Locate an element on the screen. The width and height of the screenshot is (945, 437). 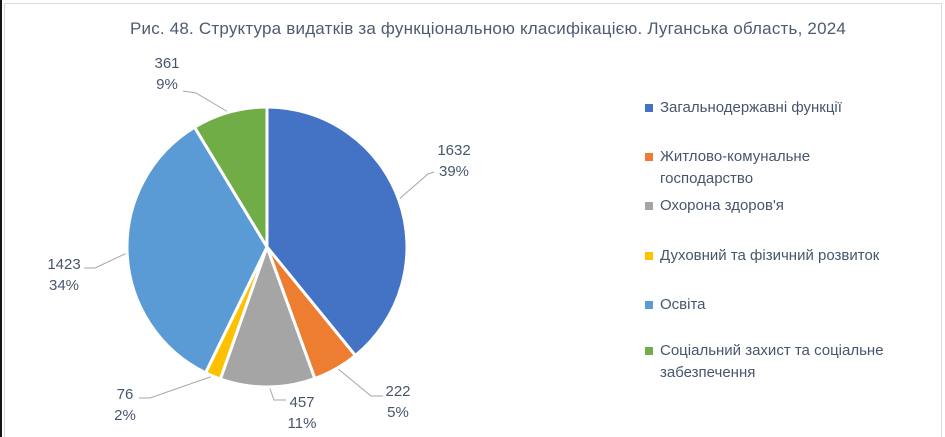
slice-label-sotsialnyi: 361 9% is located at coordinates (167, 74).